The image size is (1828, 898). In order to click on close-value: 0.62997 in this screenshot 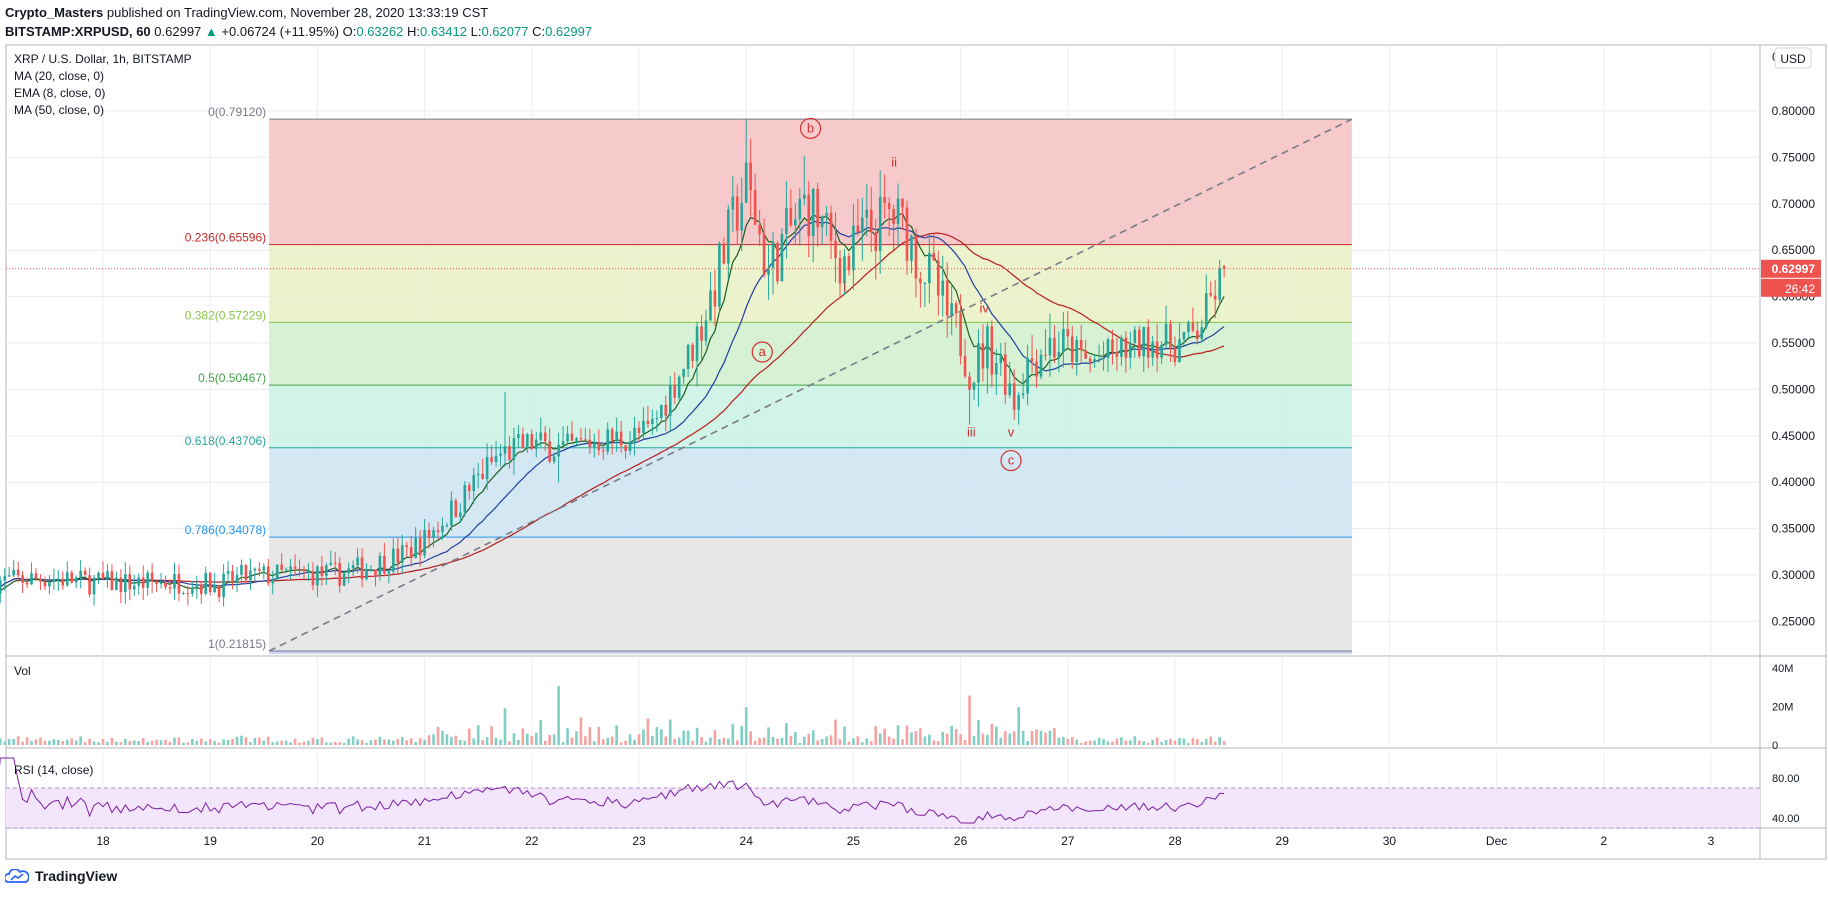, I will do `click(569, 31)`.